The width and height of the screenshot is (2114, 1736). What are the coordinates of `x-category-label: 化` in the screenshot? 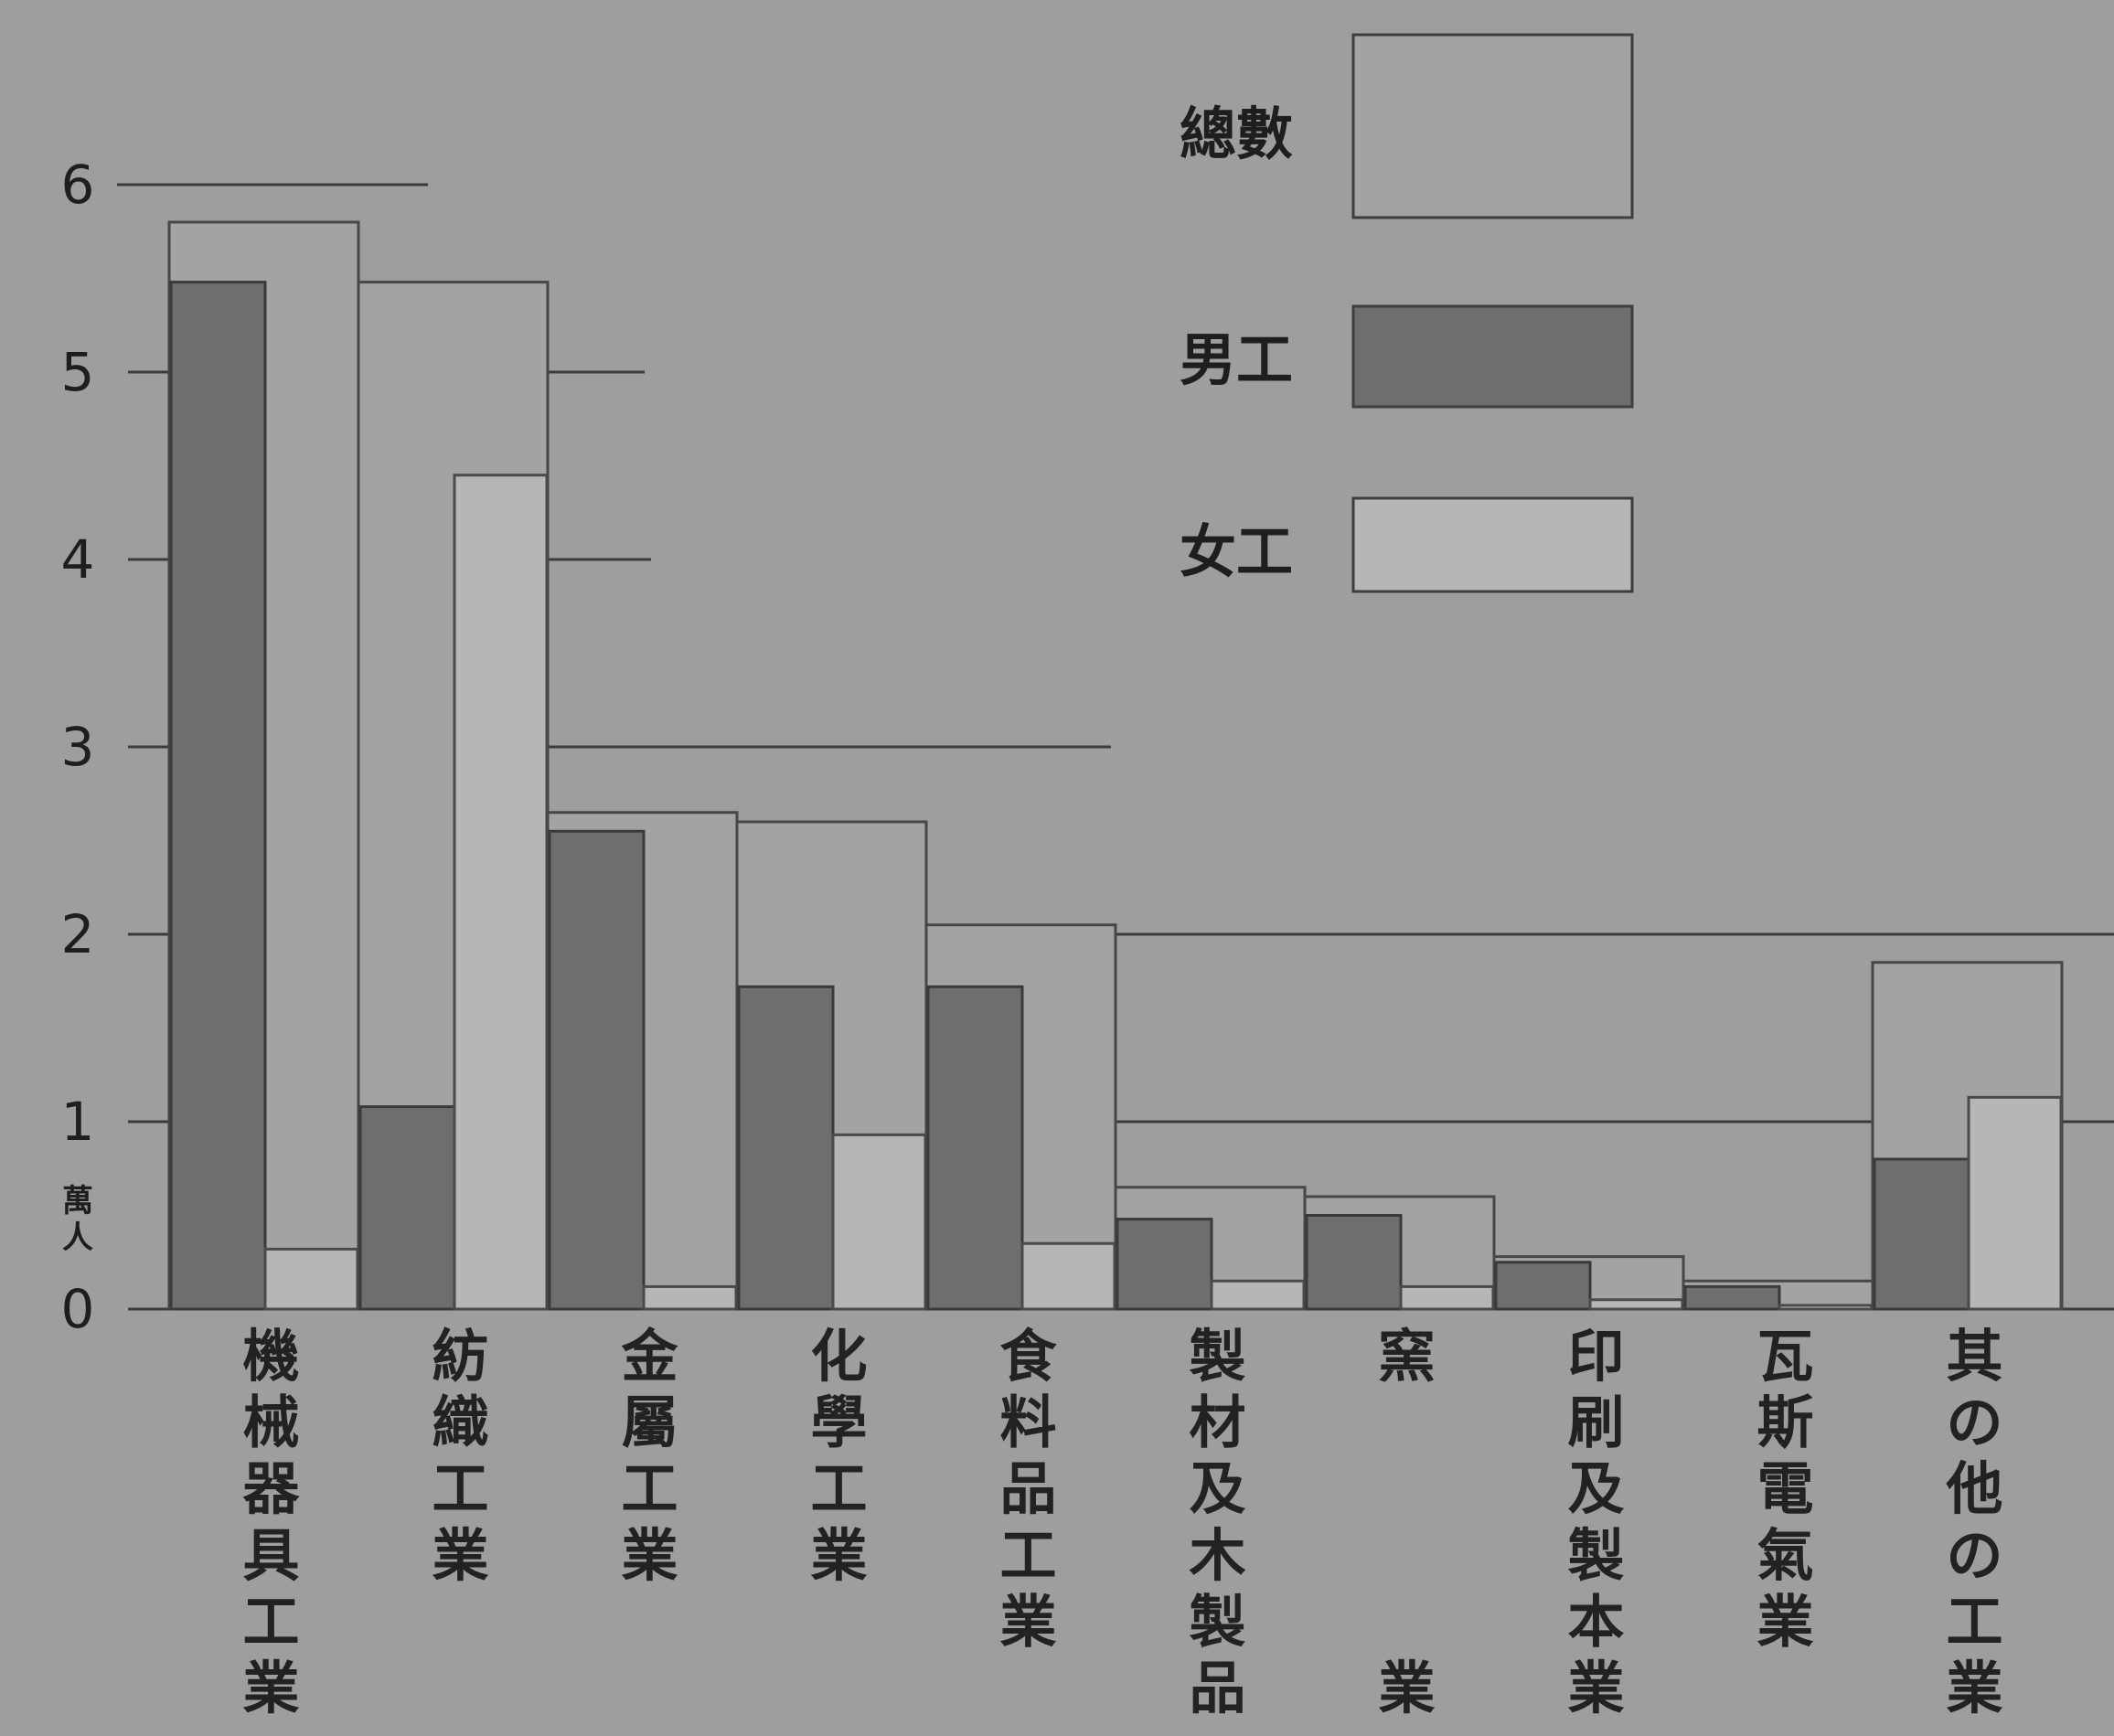 It's located at (838, 1356).